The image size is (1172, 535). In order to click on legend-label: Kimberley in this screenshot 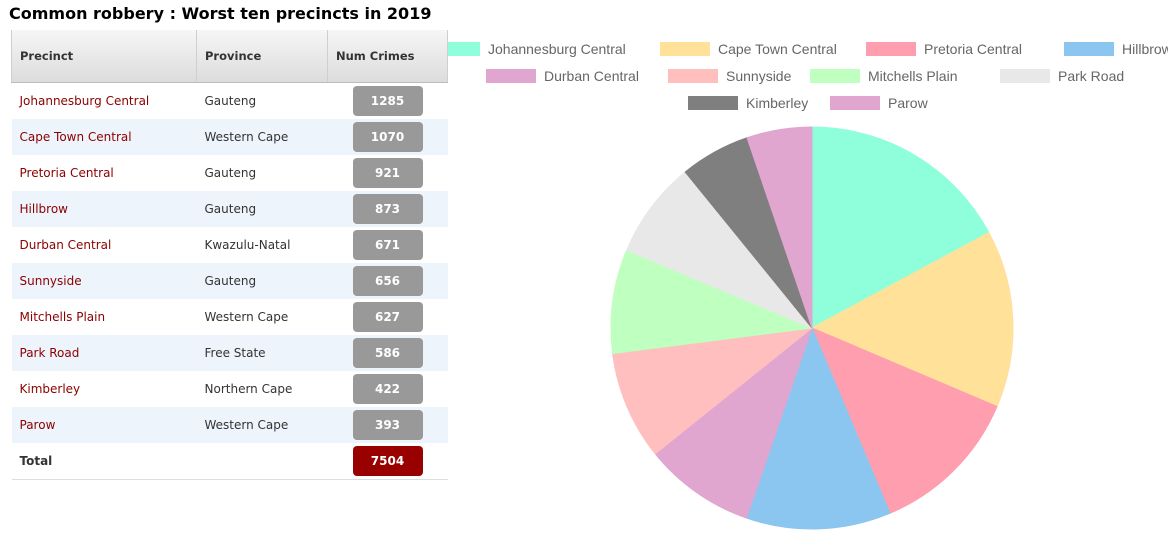, I will do `click(777, 103)`.